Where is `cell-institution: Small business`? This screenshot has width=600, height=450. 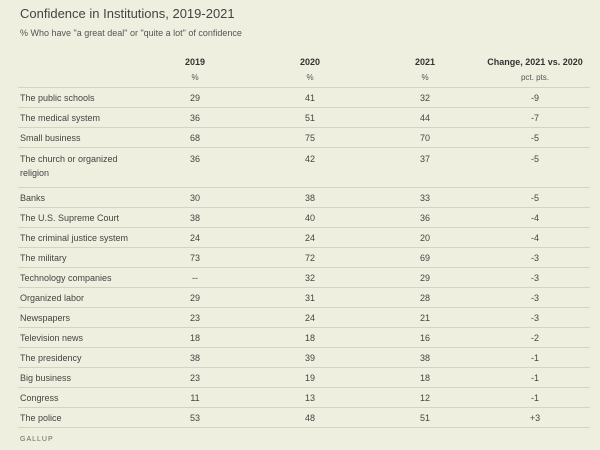 cell-institution: Small business is located at coordinates (79, 137).